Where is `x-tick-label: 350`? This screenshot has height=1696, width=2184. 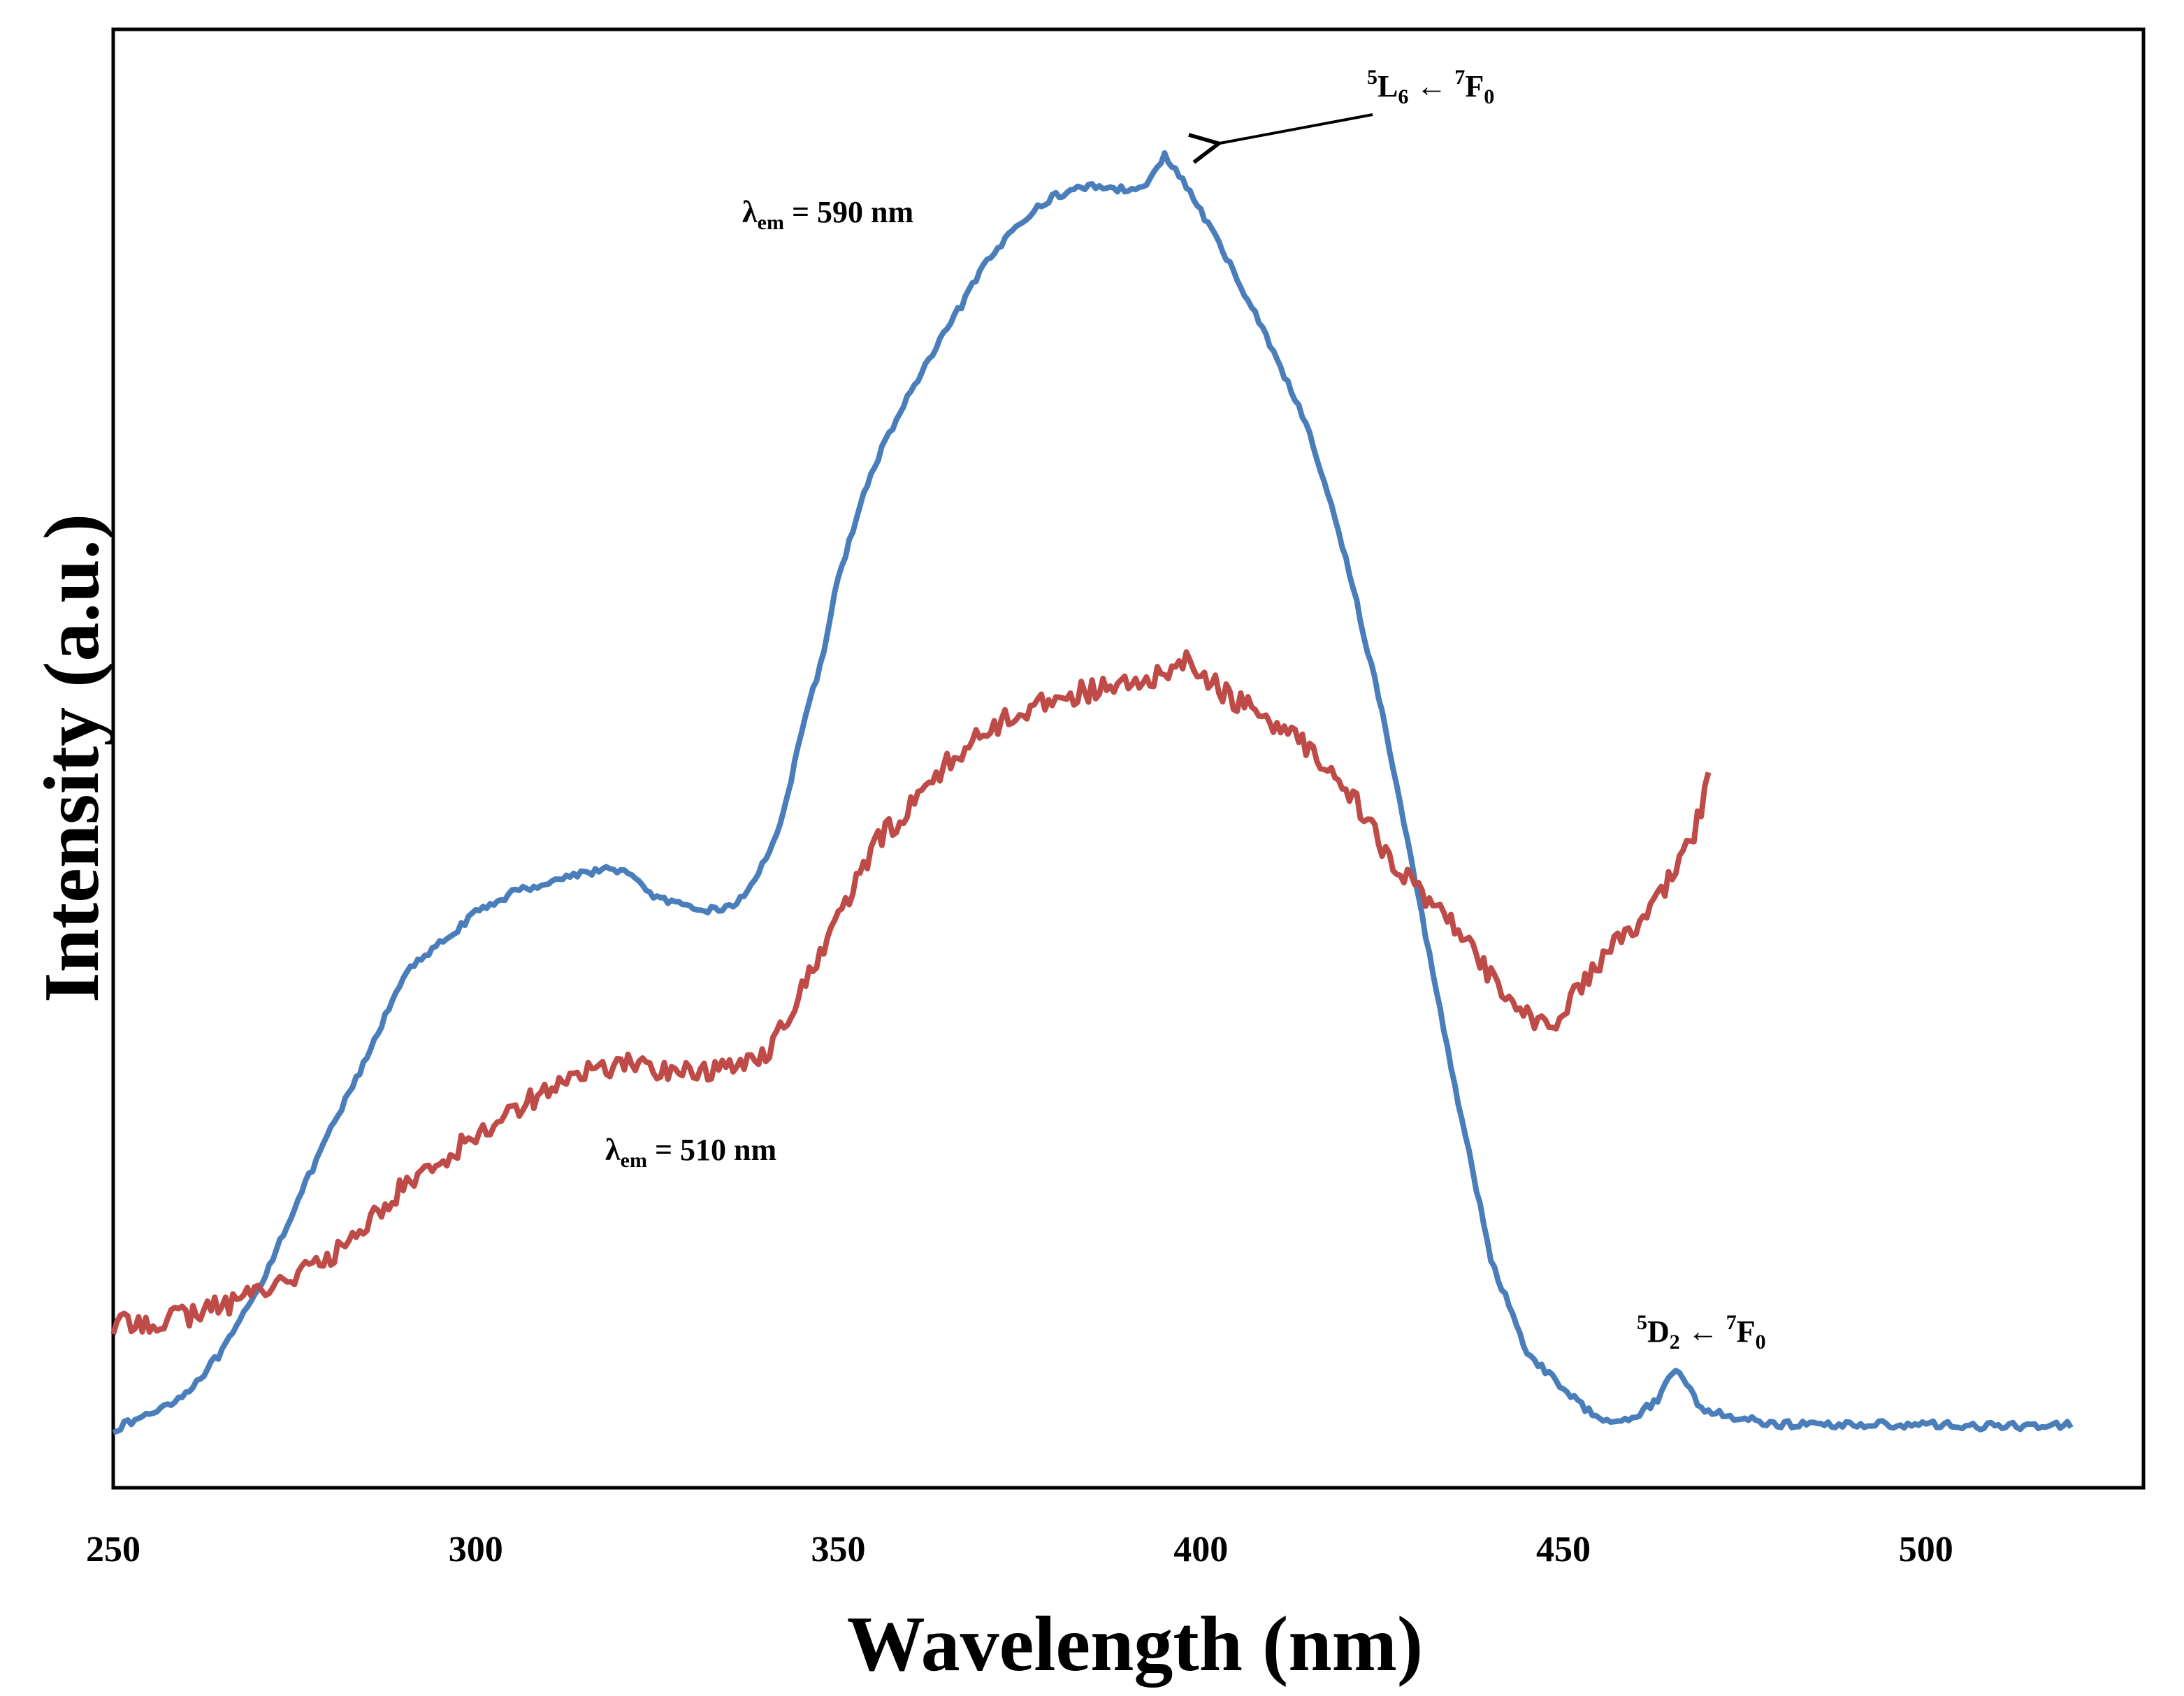 x-tick-label: 350 is located at coordinates (838, 1550).